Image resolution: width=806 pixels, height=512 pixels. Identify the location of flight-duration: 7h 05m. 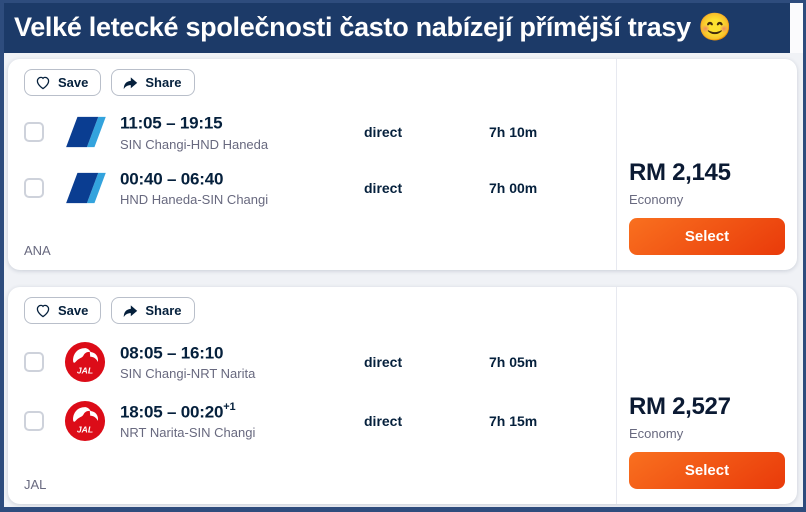
(513, 362).